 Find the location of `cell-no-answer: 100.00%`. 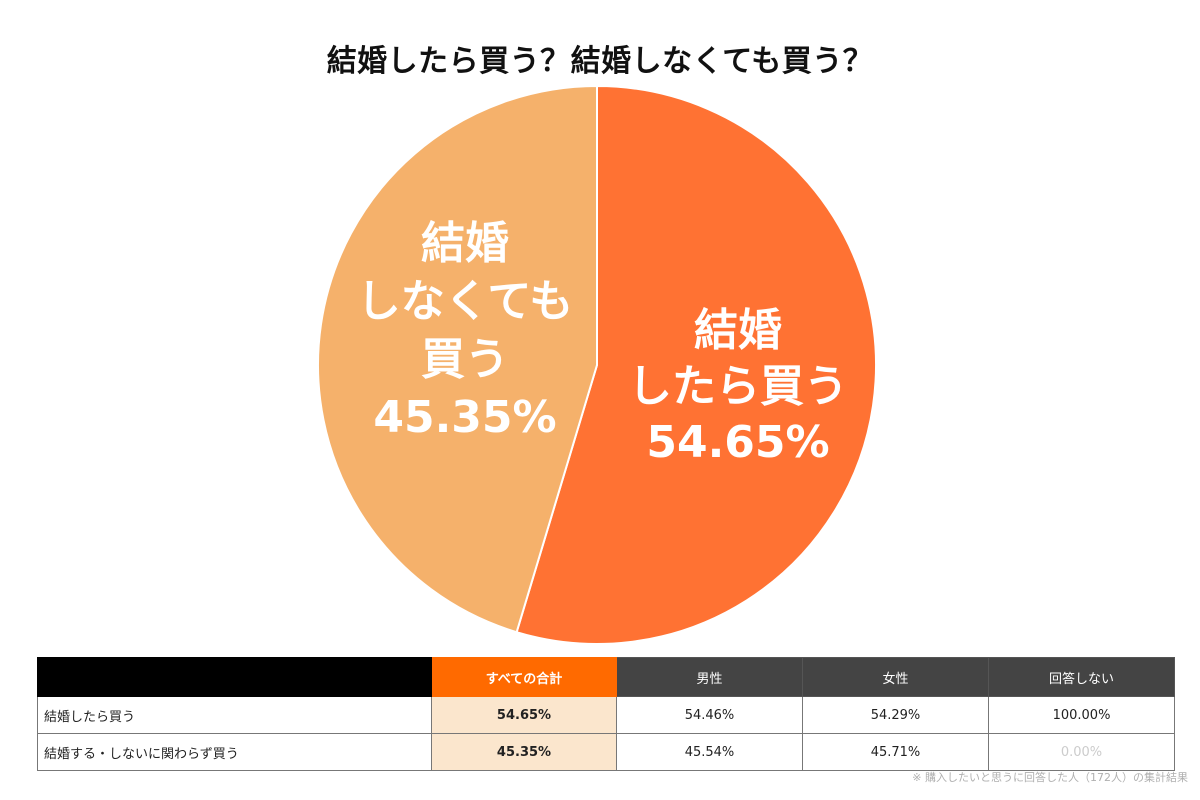

cell-no-answer: 100.00% is located at coordinates (1081, 715).